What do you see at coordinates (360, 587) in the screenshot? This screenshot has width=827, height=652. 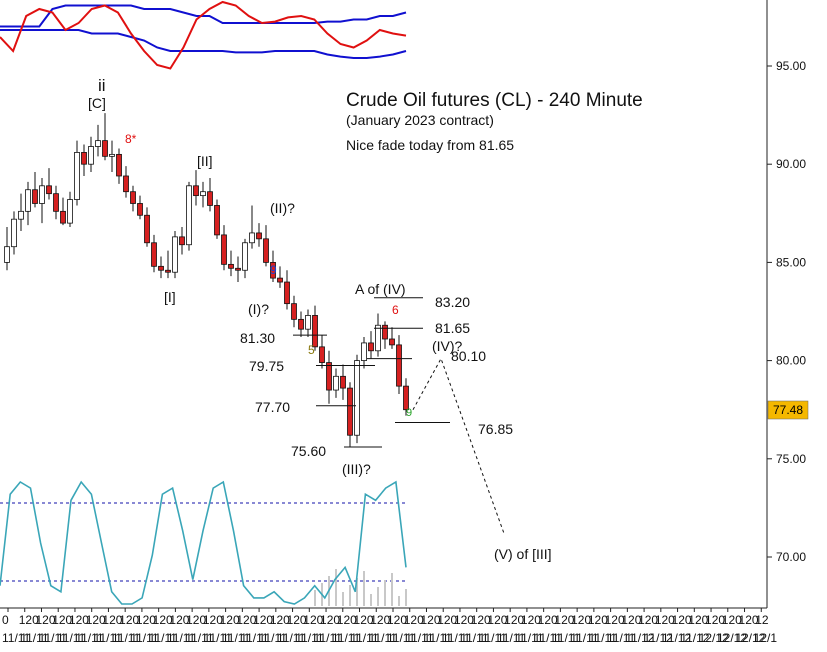 I see `volume-bars` at bounding box center [360, 587].